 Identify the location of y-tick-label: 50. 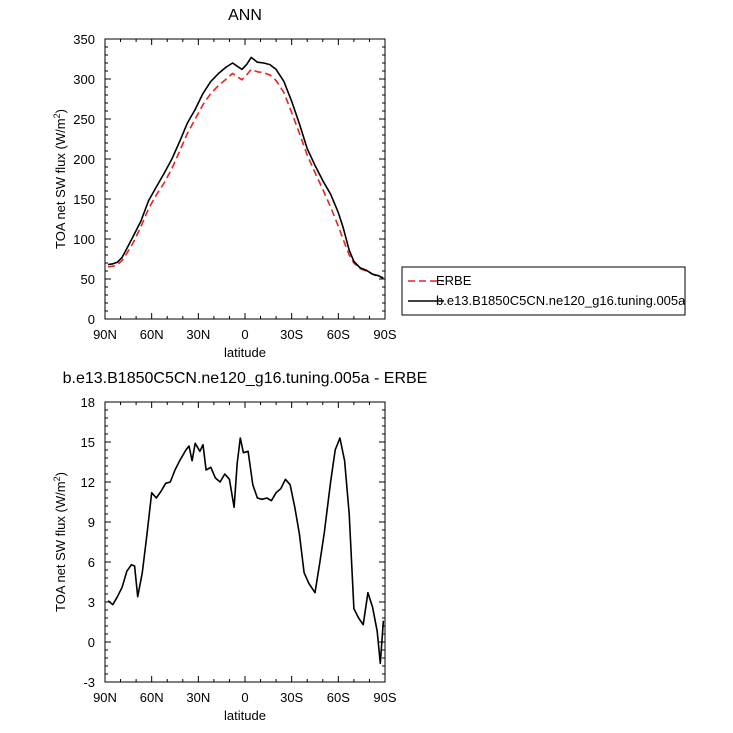
(88, 279).